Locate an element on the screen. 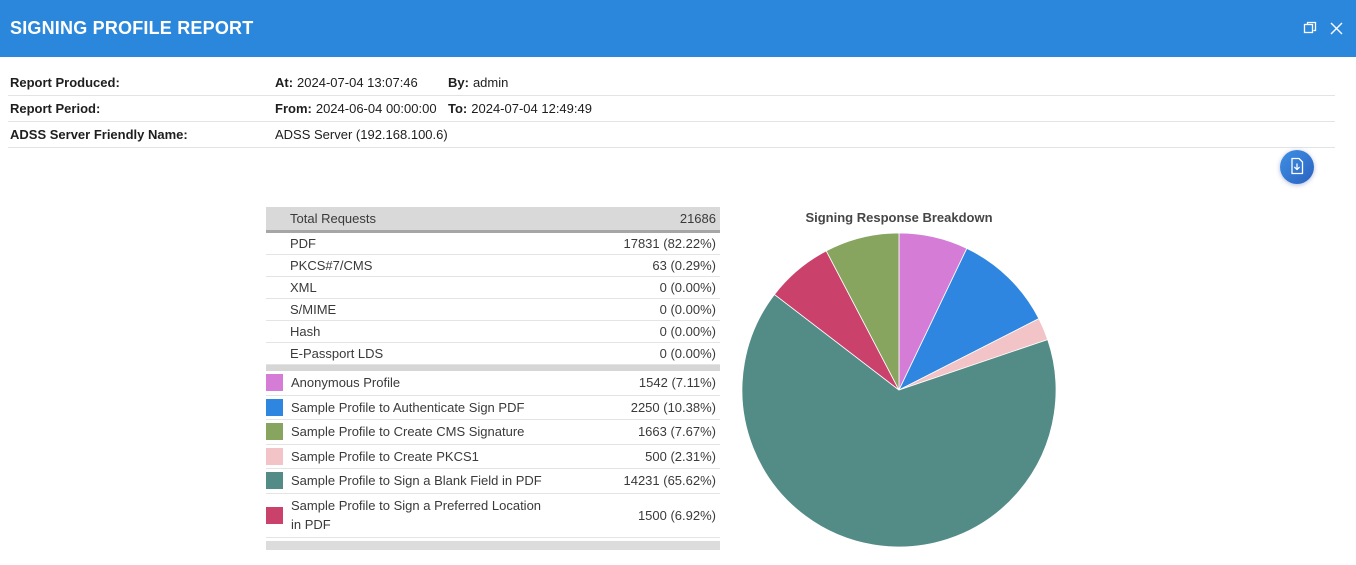 The image size is (1356, 565). export-report-button is located at coordinates (1297, 167).